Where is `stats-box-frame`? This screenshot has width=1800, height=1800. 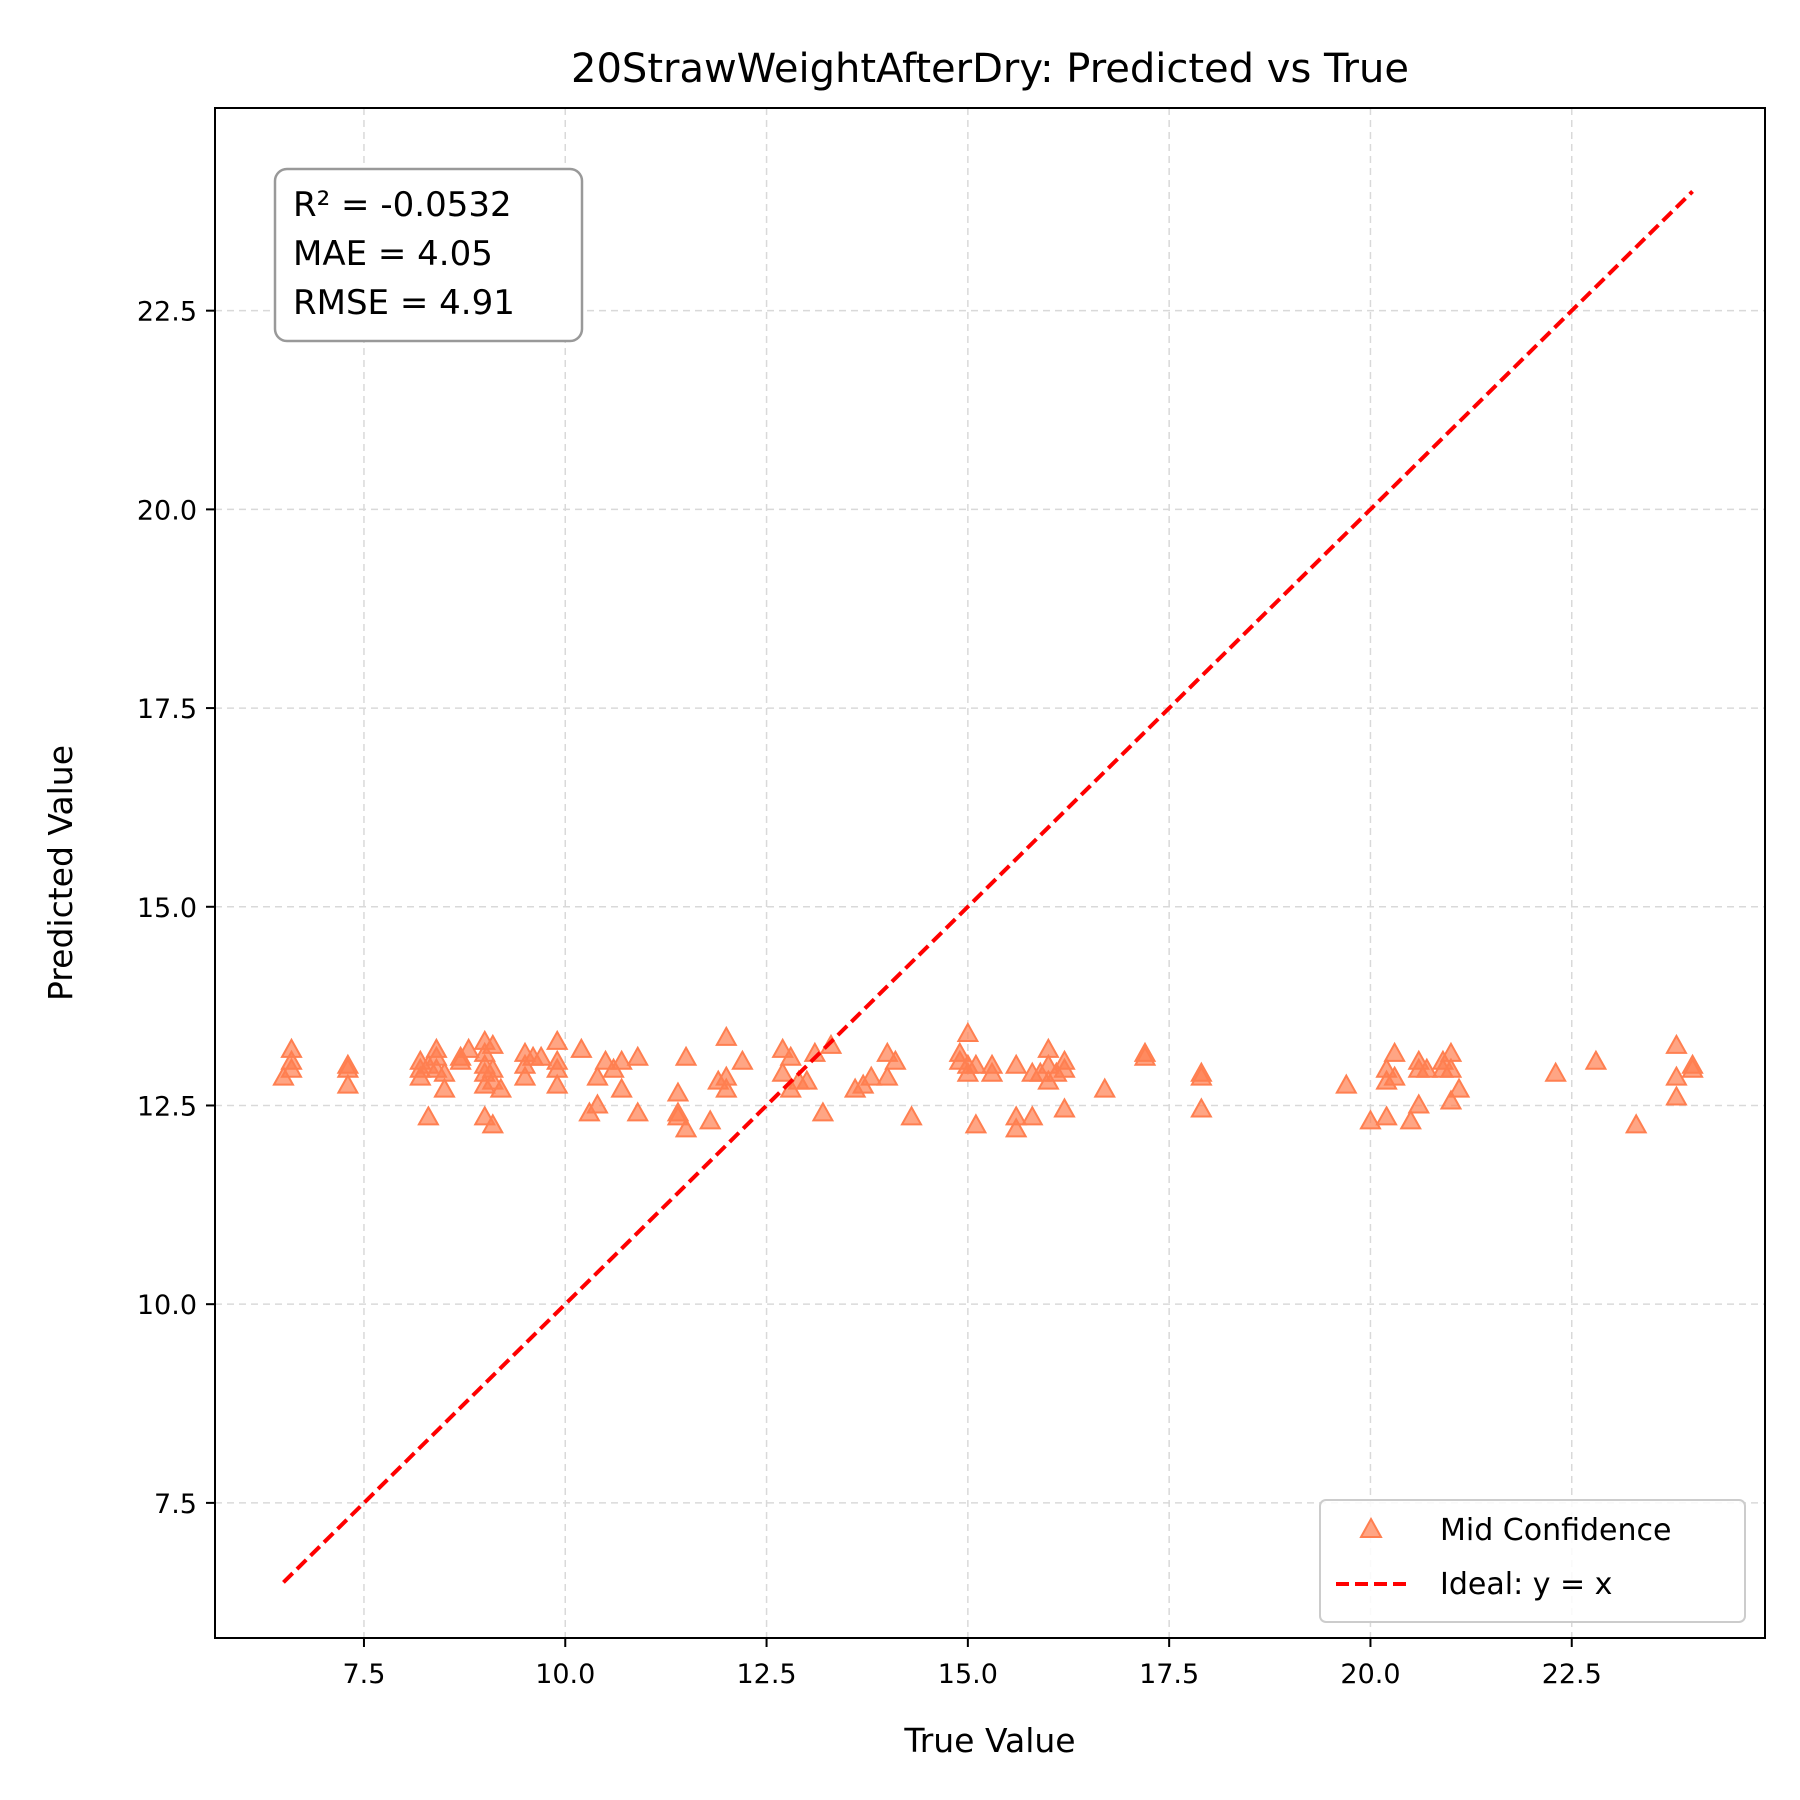 stats-box-frame is located at coordinates (428, 255).